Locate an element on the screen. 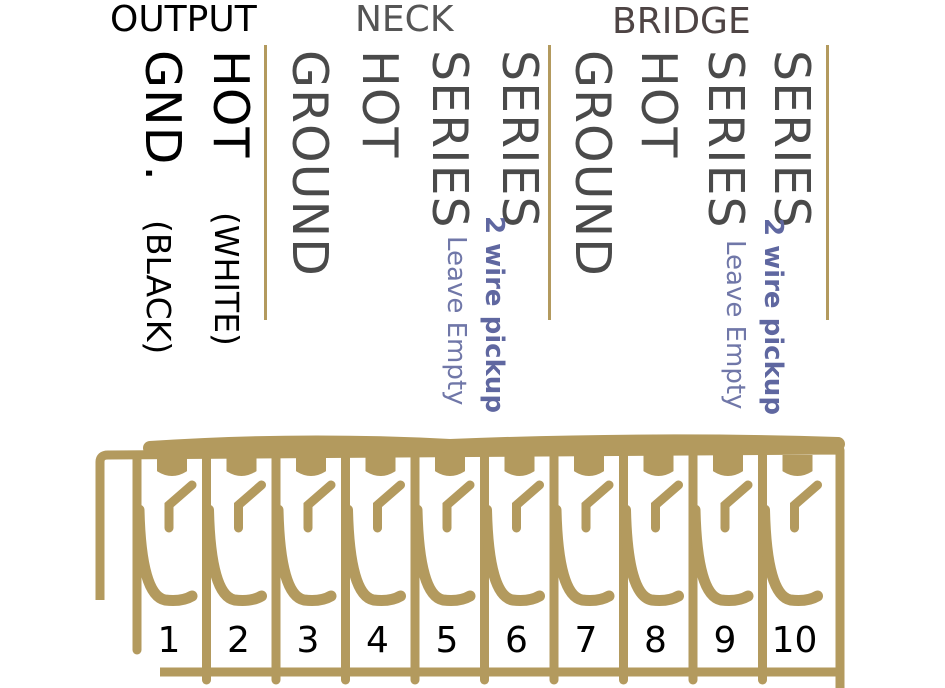 The image size is (945, 688). header-neck: NECK is located at coordinates (404, 20).